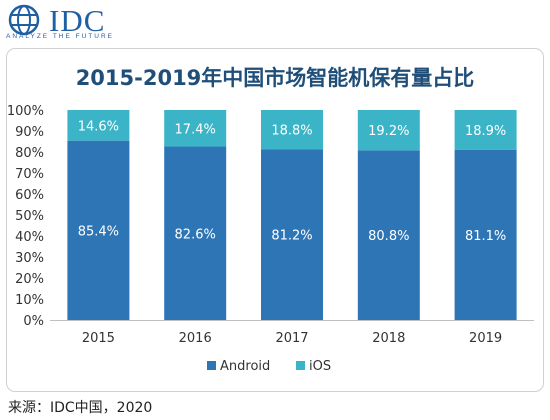  I want to click on legend-swatch-ios, so click(300, 365).